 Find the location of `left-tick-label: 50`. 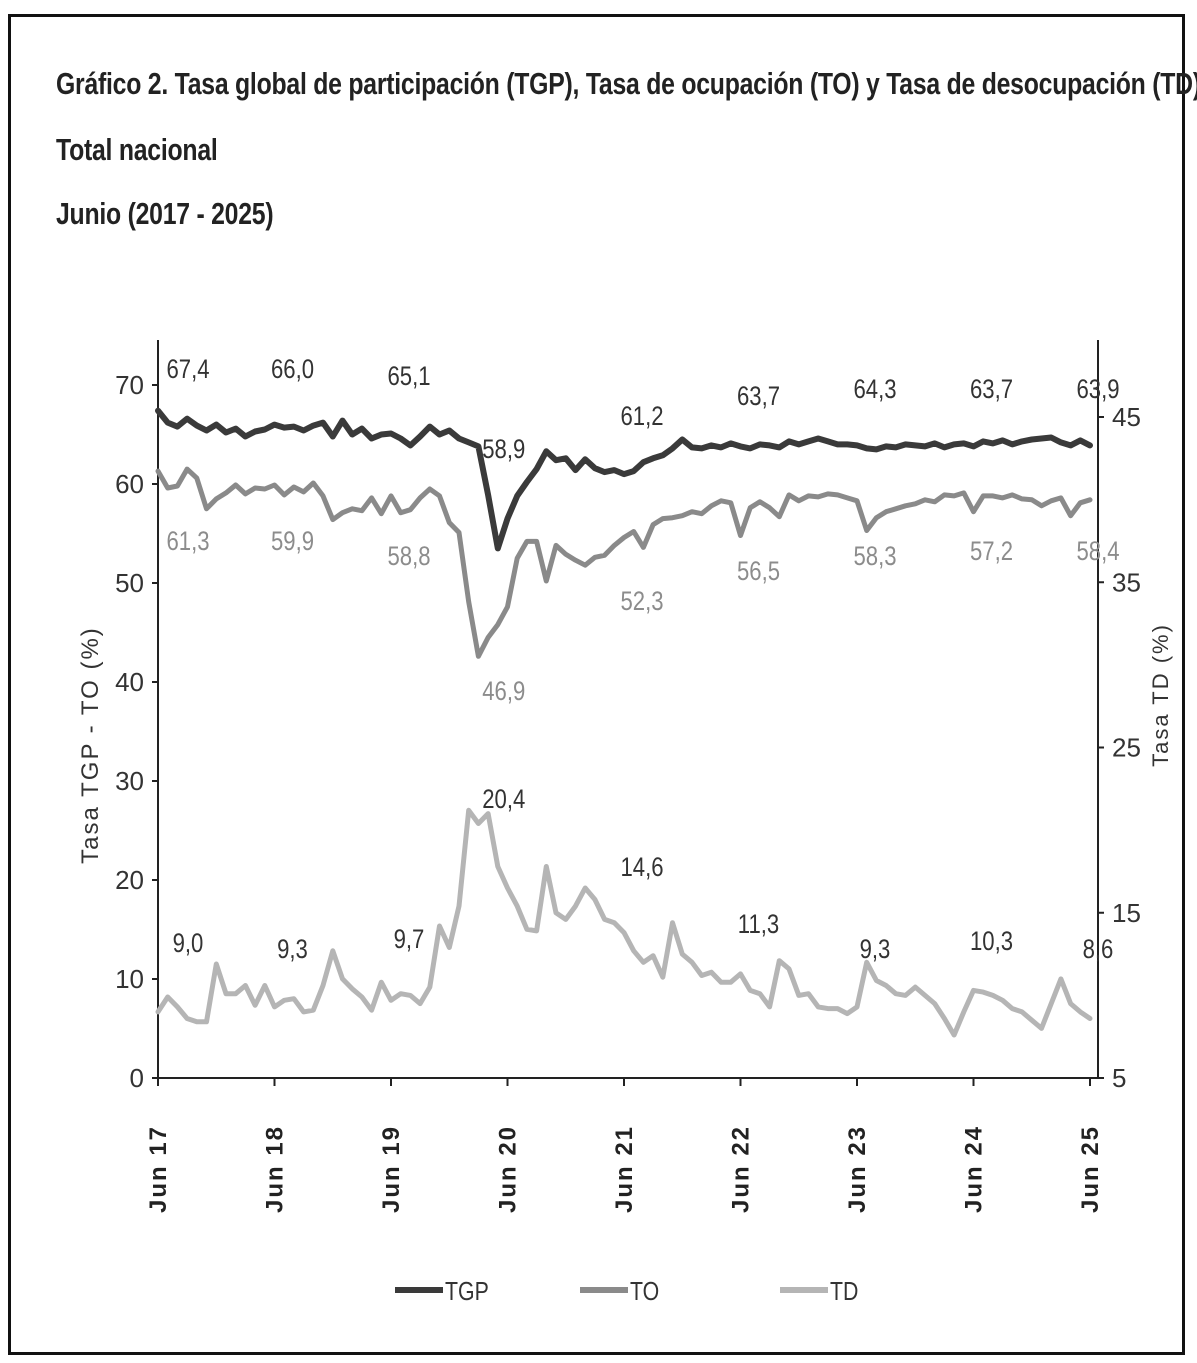

left-tick-label: 50 is located at coordinates (129, 583).